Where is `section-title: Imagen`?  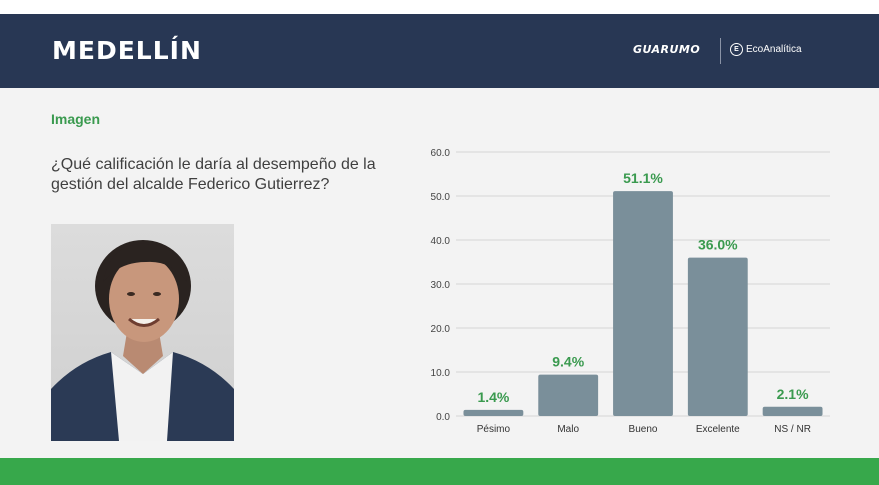
section-title: Imagen is located at coordinates (76, 119).